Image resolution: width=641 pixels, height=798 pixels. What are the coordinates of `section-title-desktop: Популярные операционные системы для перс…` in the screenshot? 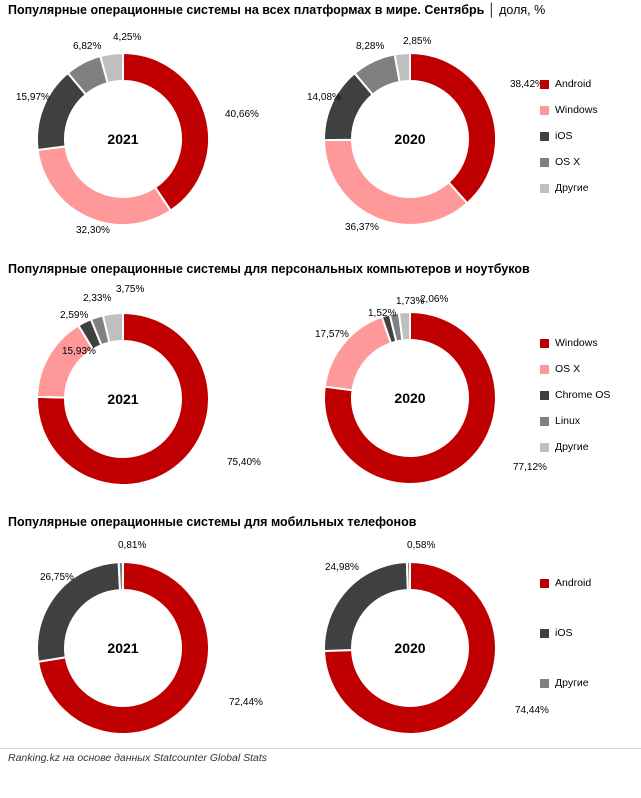 It's located at (269, 269).